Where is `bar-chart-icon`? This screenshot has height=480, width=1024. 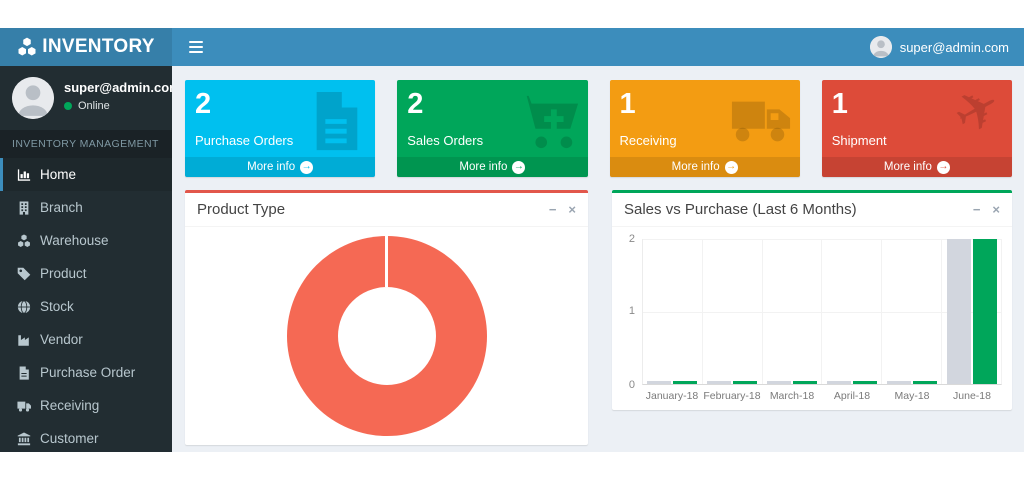
bar-chart-icon is located at coordinates (24, 174).